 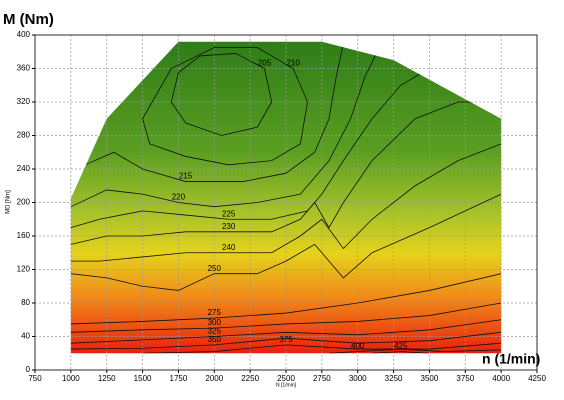 I want to click on y-label: MD [Nm], so click(x=9, y=202).